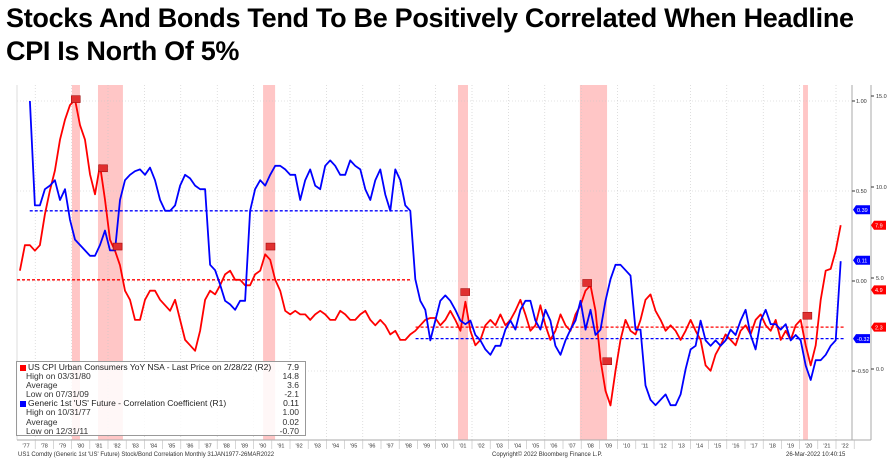 The height and width of the screenshot is (466, 895). I want to click on x-tick-label: '09, so click(608, 447).